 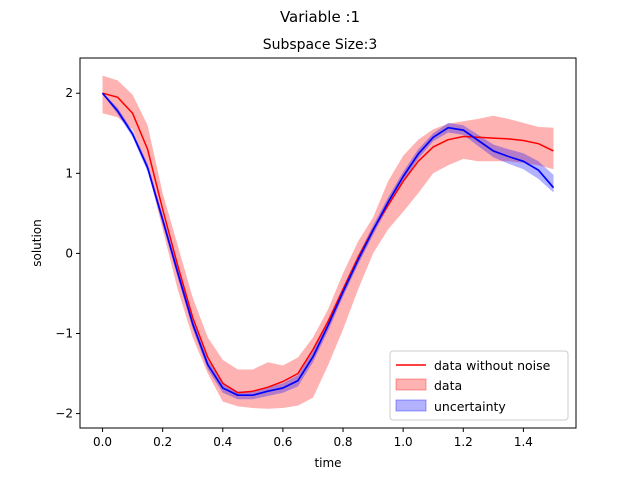 What do you see at coordinates (64, 333) in the screenshot?
I see `y-tick-label: −1` at bounding box center [64, 333].